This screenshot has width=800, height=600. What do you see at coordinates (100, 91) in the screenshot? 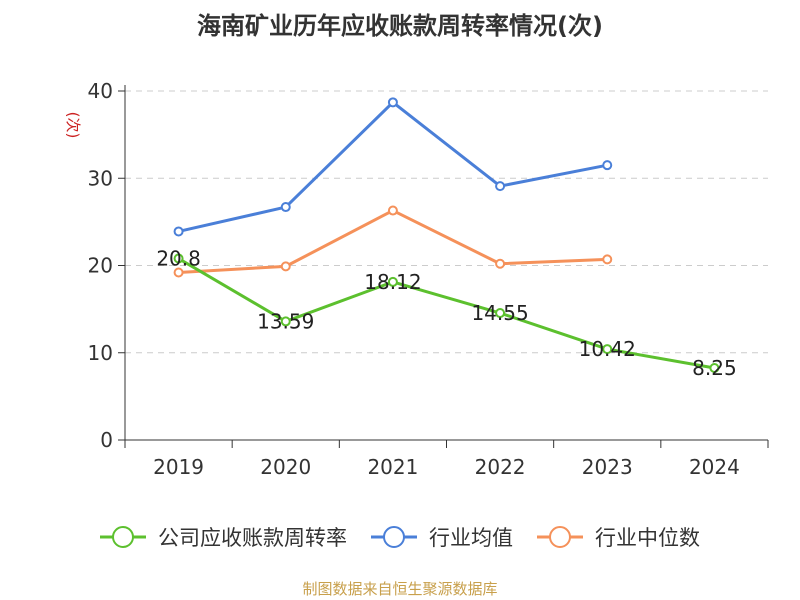
I see `y-tick-label: 40` at bounding box center [100, 91].